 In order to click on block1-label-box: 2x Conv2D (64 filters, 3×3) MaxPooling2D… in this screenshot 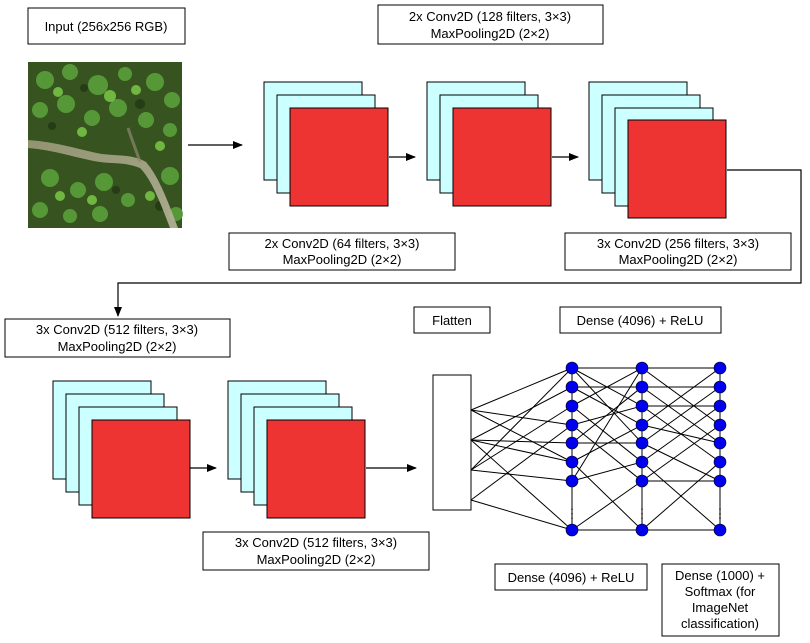, I will do `click(342, 251)`.